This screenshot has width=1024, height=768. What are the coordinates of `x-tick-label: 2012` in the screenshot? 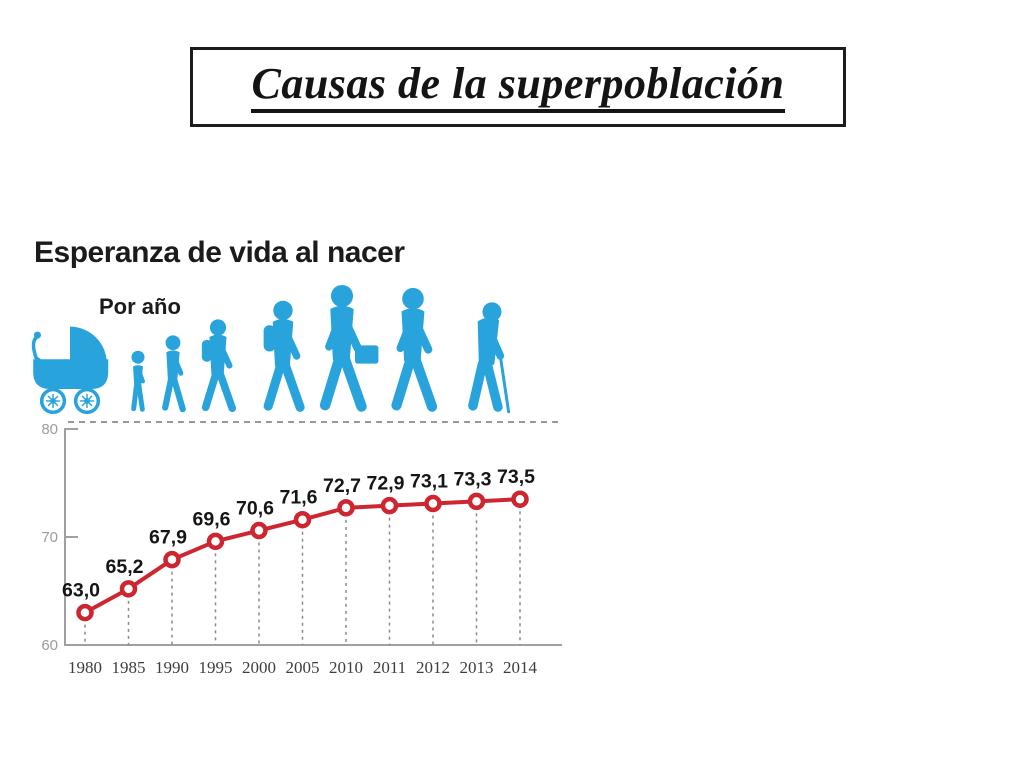 It's located at (433, 667).